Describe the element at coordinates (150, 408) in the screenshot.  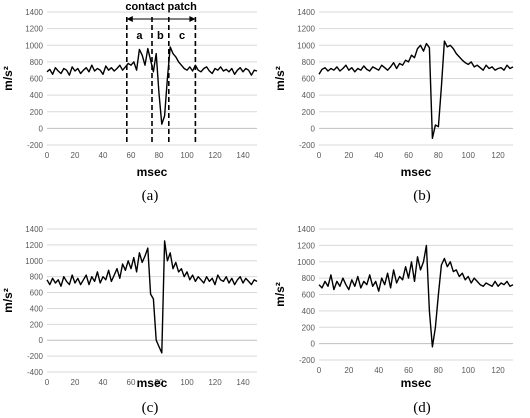
I see `panel-caption: (c)` at that location.